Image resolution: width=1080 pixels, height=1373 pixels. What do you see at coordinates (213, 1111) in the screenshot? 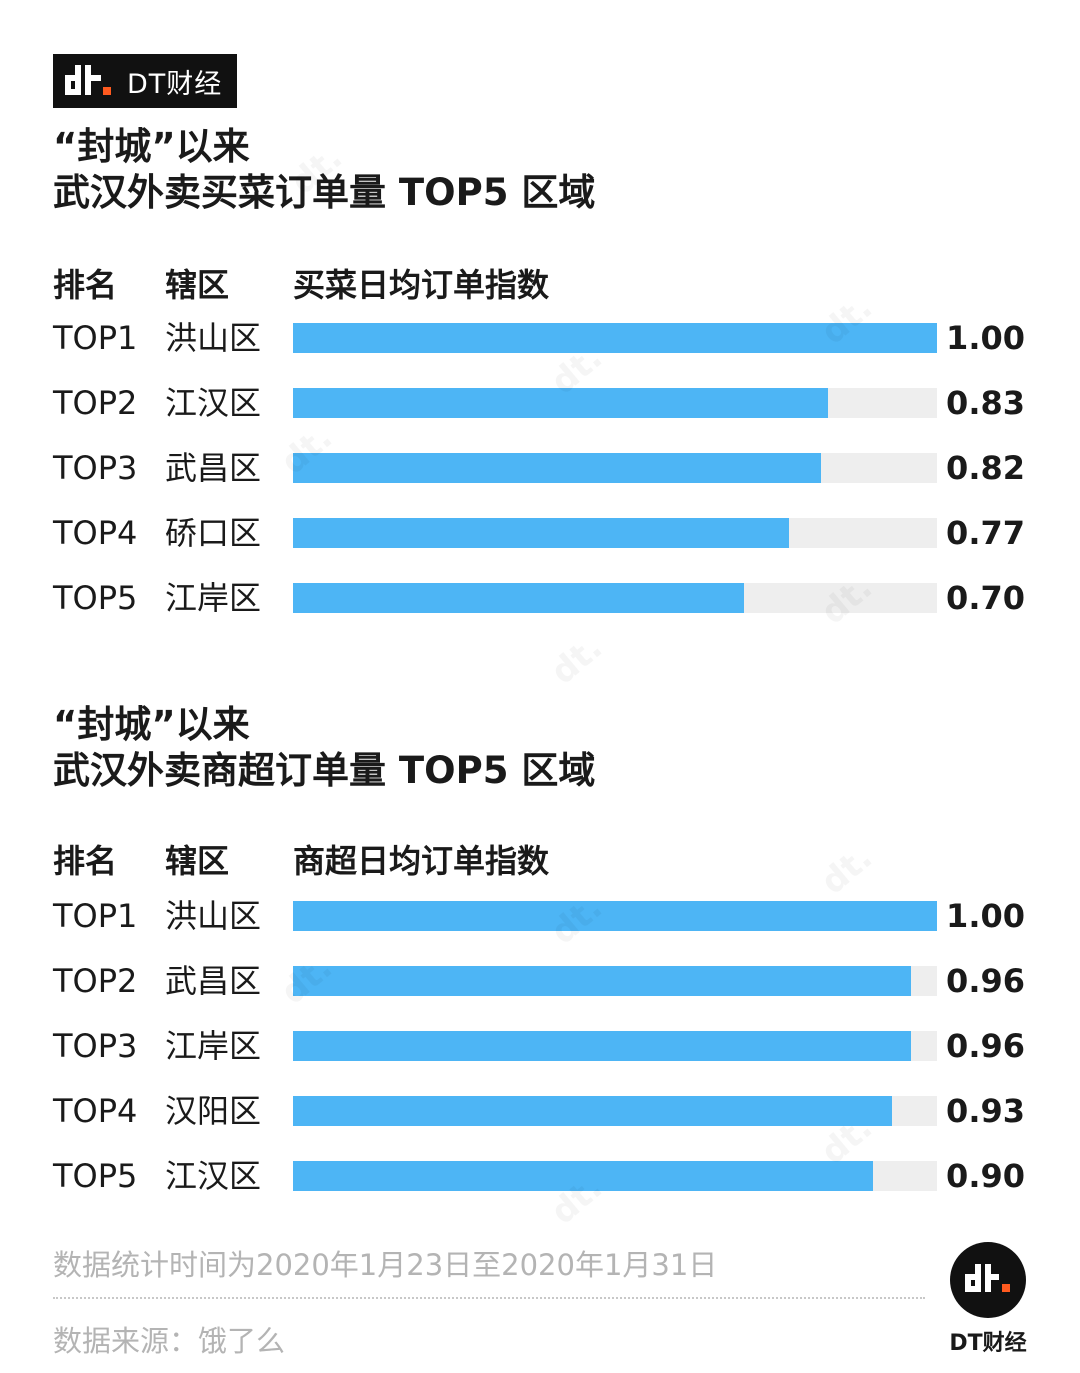
I see `district-label: 汉阳区` at bounding box center [213, 1111].